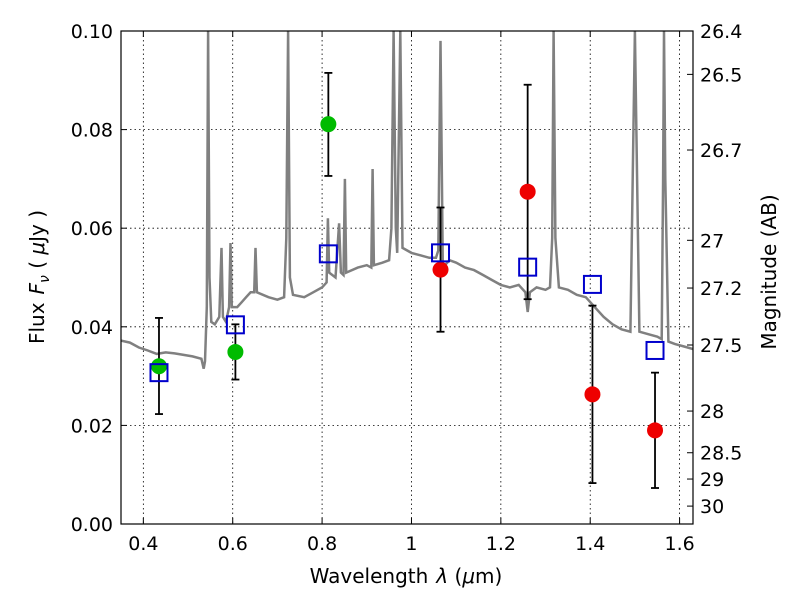 The width and height of the screenshot is (800, 600). Describe the element at coordinates (712, 480) in the screenshot. I see `mag-tick-label-8: 29` at that location.